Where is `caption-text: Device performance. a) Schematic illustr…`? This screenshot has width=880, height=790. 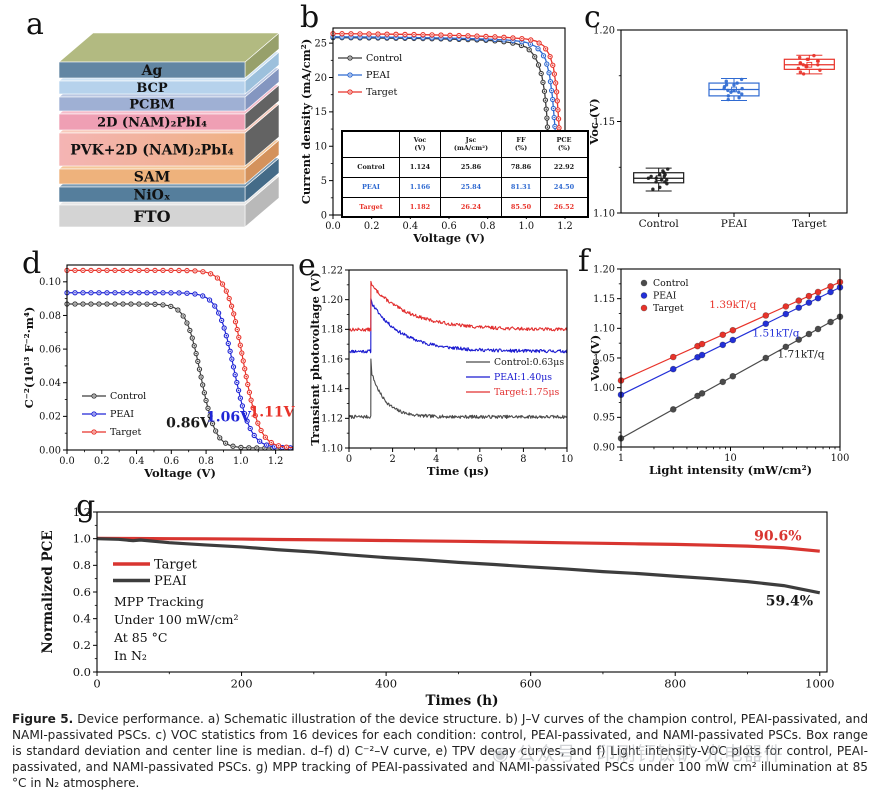
caption-text: Device performance. a) Schematic illustr… is located at coordinates (440, 751).